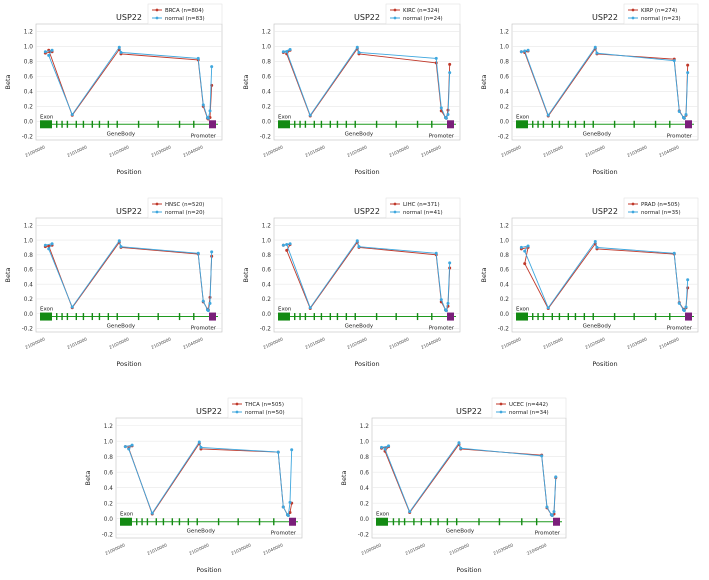 The image size is (709, 580). I want to click on y-tick-label: 0.6, so click(29, 78).